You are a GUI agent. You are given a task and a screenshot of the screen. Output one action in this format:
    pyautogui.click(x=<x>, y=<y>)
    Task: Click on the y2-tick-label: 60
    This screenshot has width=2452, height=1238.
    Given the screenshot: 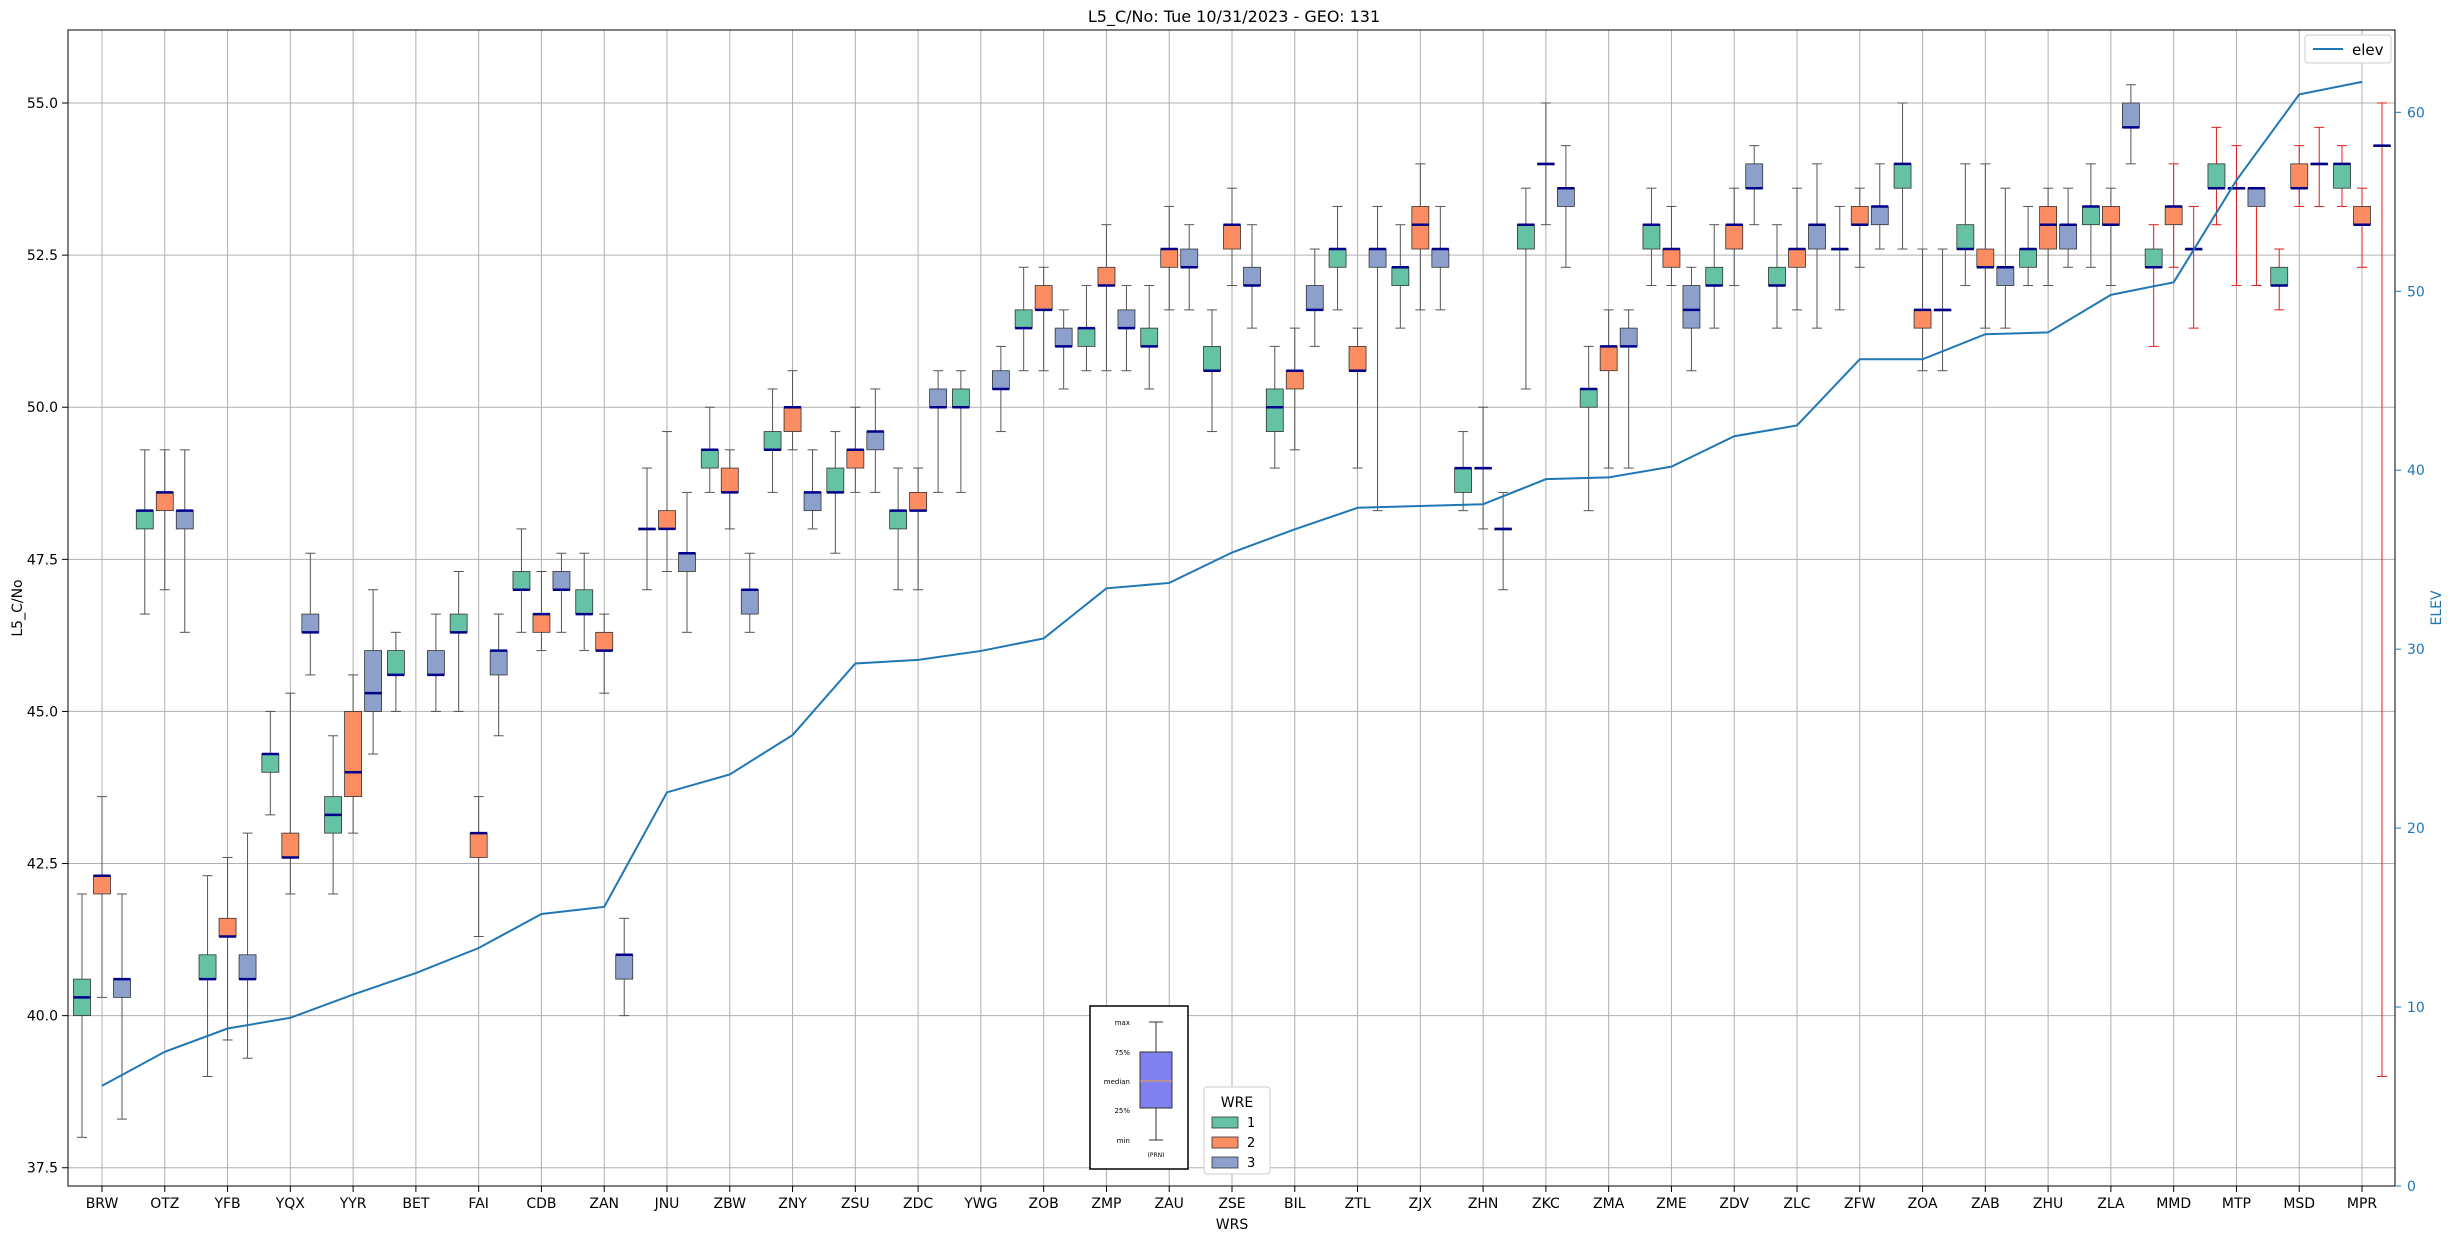 What is the action you would take?
    pyautogui.click(x=2416, y=113)
    